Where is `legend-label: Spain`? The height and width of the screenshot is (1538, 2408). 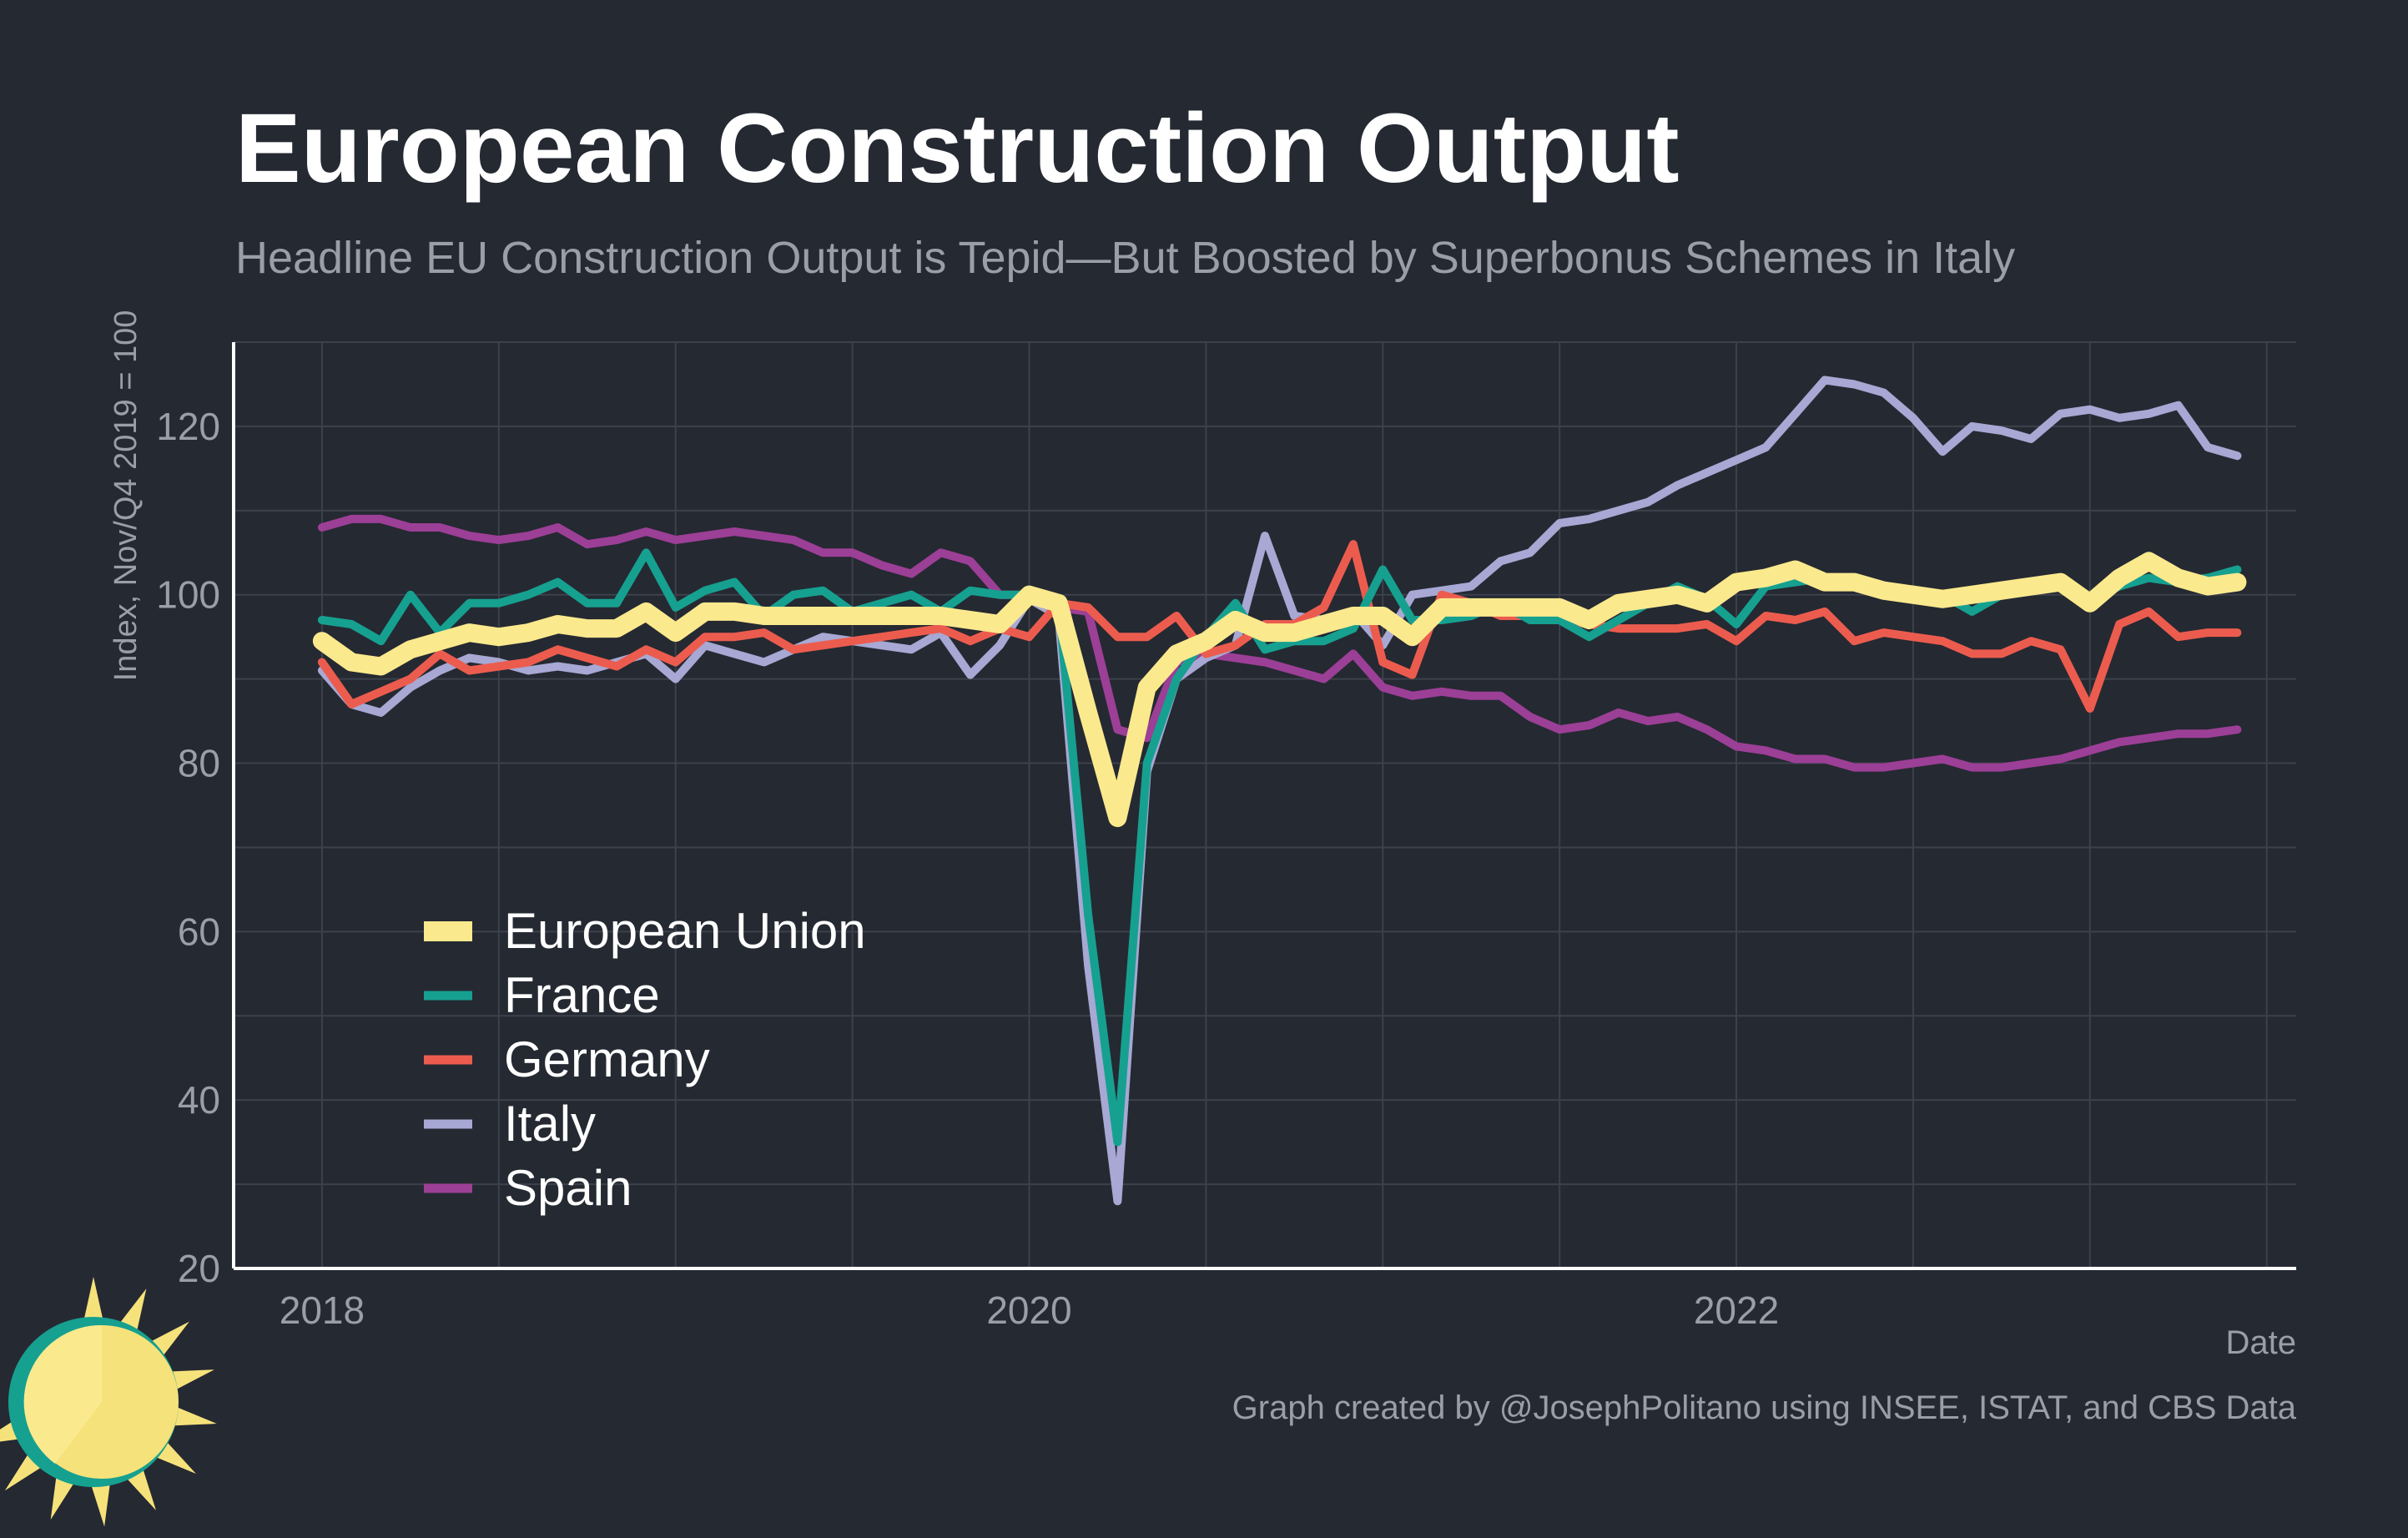
legend-label: Spain is located at coordinates (568, 1188).